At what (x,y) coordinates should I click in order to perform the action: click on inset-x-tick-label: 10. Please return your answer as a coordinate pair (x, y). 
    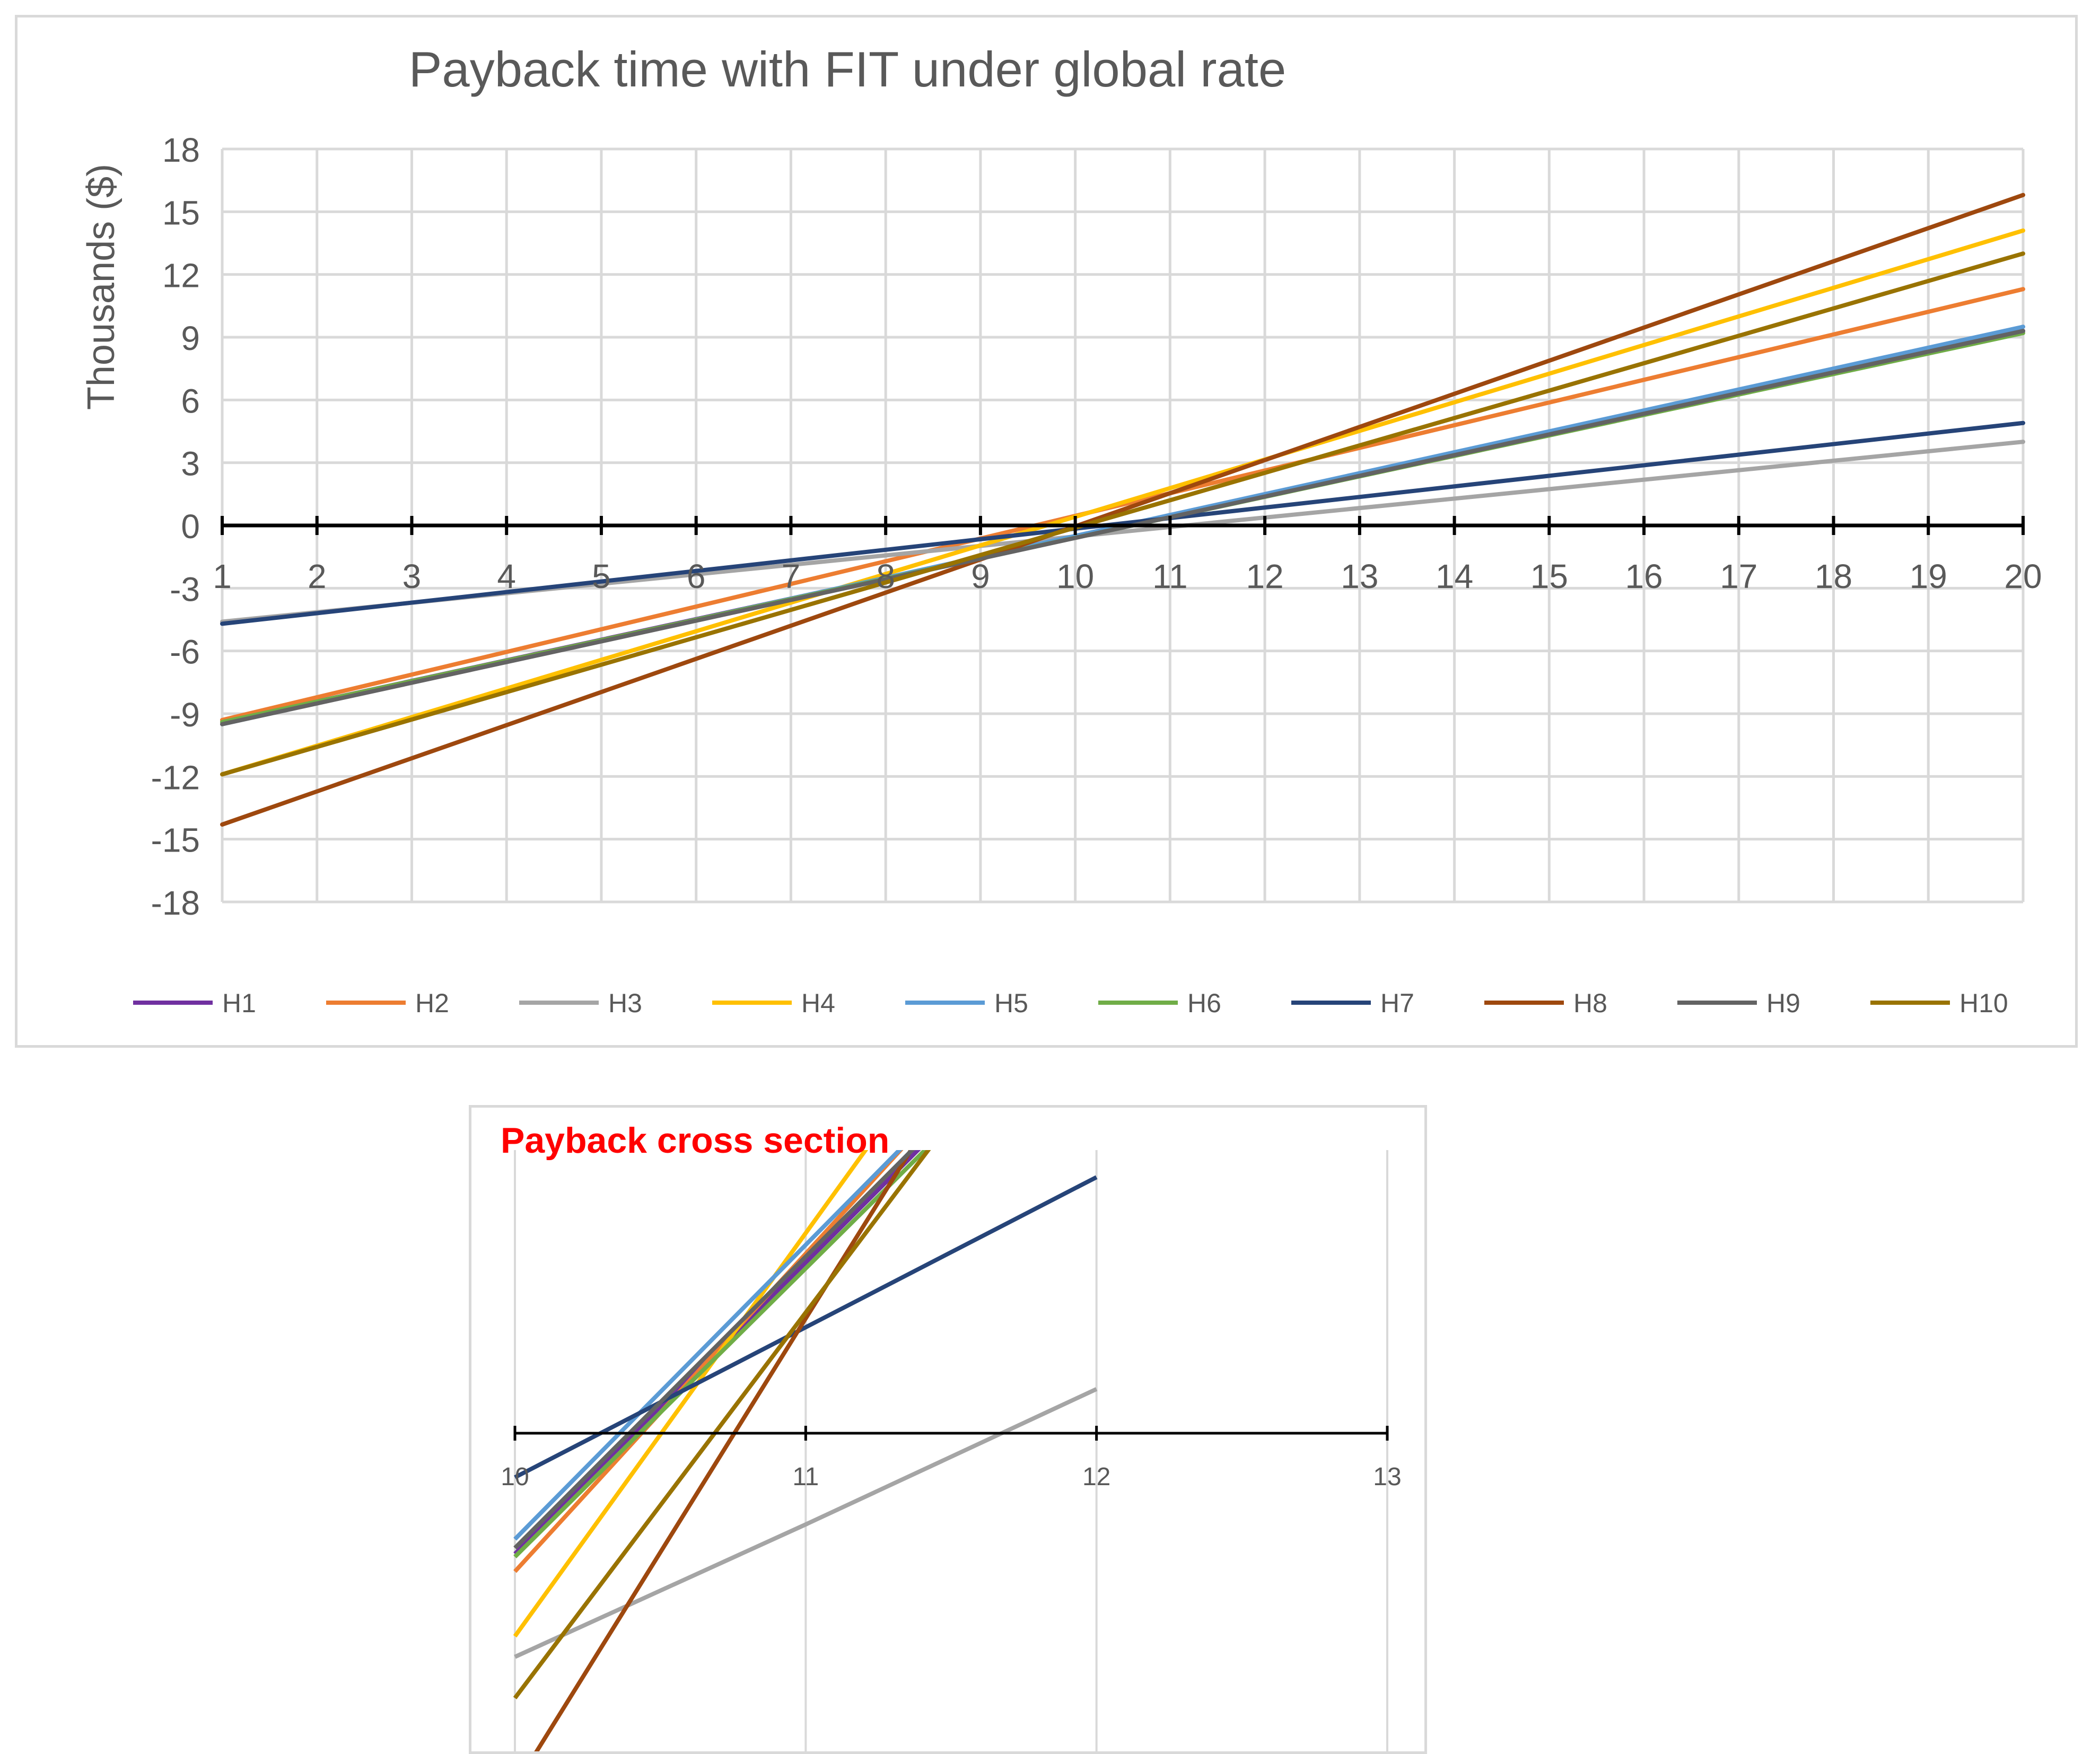
    Looking at the image, I should click on (515, 1477).